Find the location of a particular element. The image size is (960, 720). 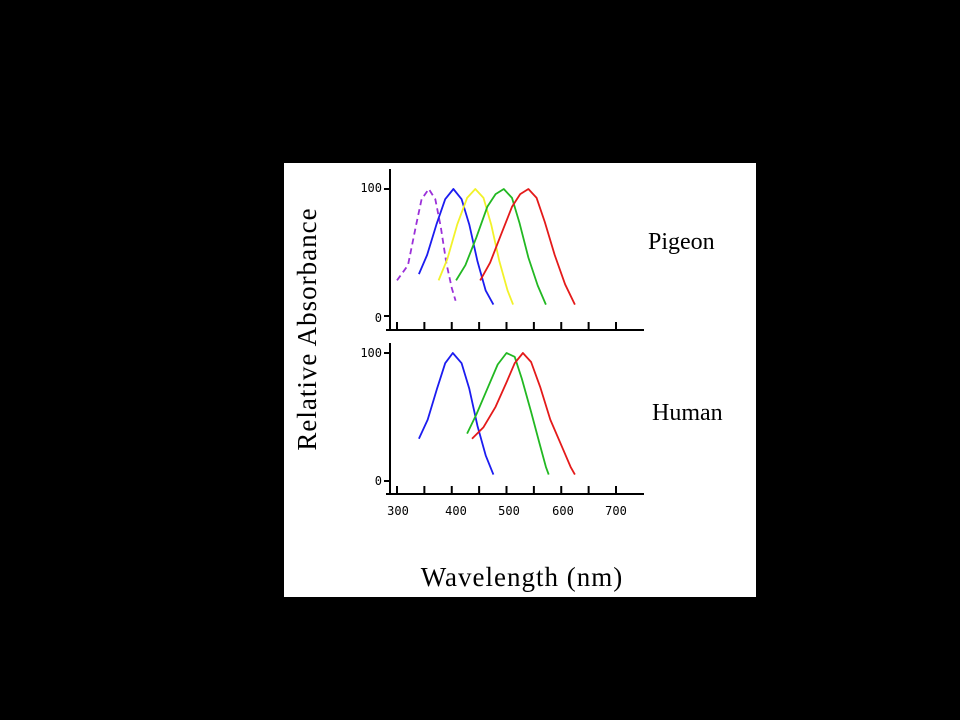

pigeon-axes is located at coordinates (515, 250).